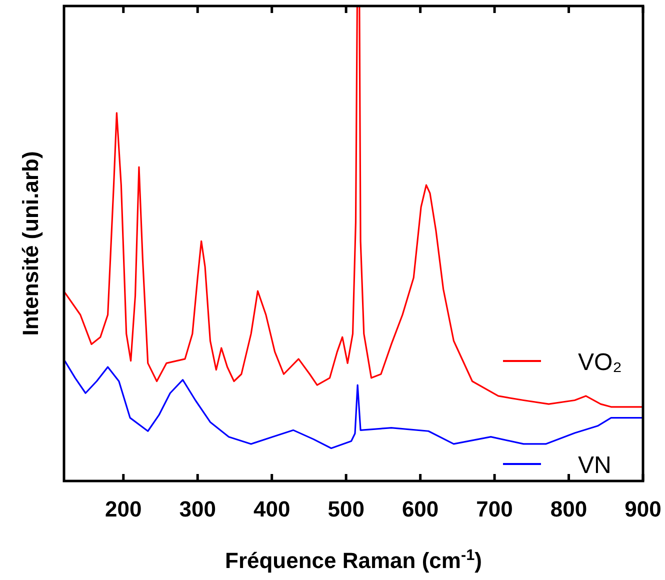 Image resolution: width=665 pixels, height=580 pixels. Describe the element at coordinates (569, 509) in the screenshot. I see `x-tick-label: 800` at that location.